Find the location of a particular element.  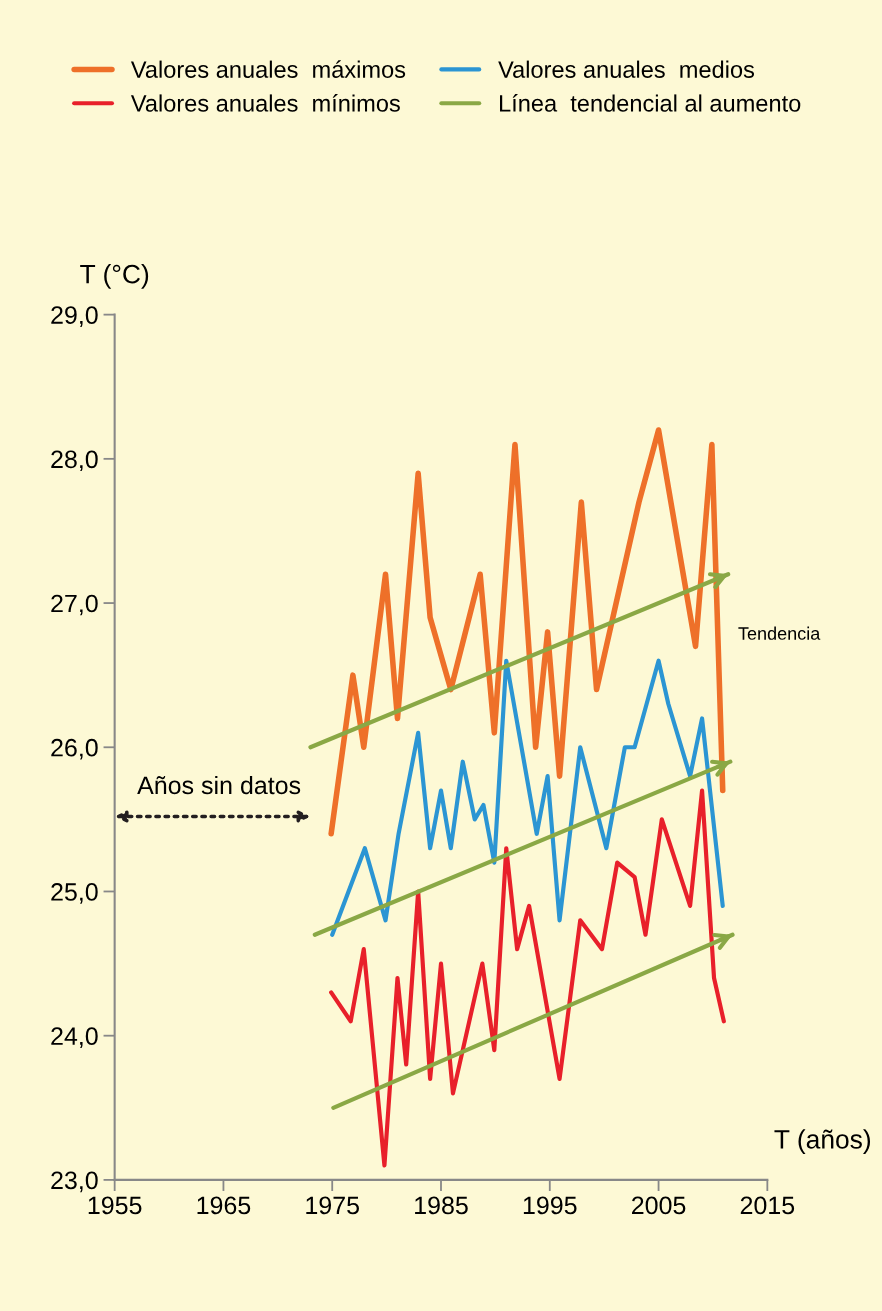

y-tick-label: 23,0 is located at coordinates (74, 1182).